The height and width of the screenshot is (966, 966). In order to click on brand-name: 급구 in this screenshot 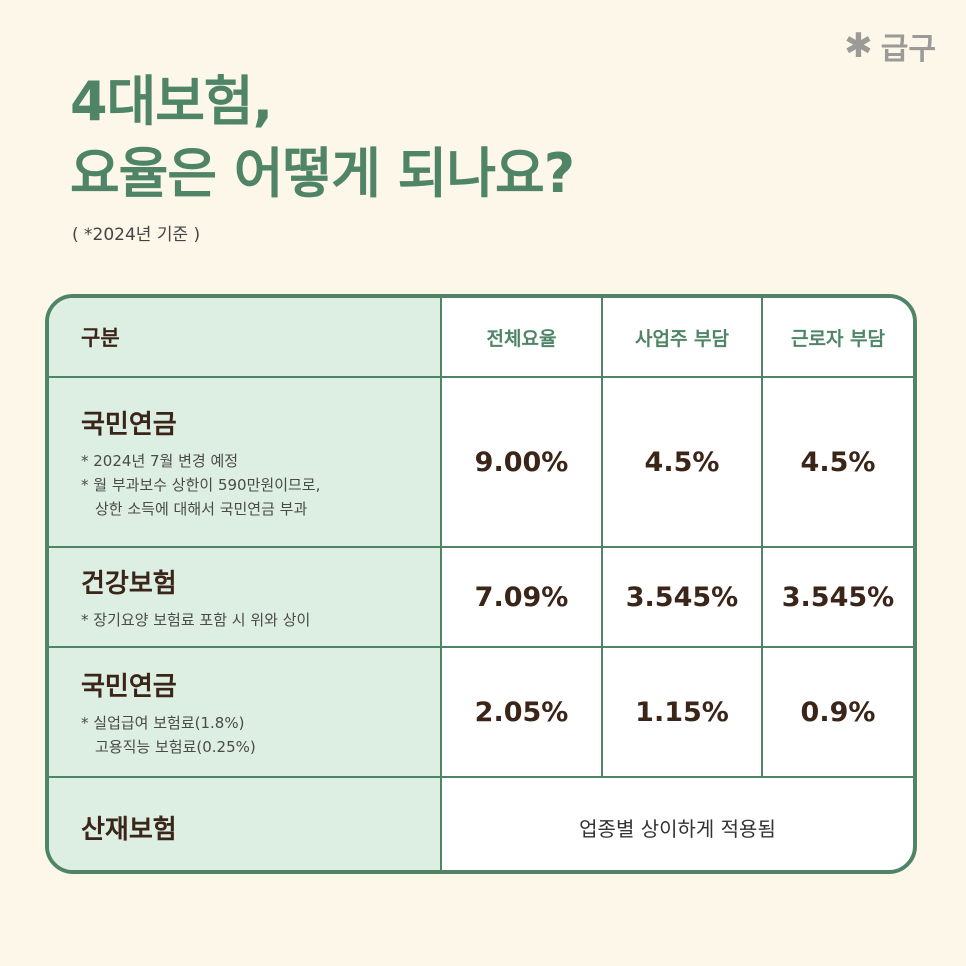, I will do `click(908, 49)`.